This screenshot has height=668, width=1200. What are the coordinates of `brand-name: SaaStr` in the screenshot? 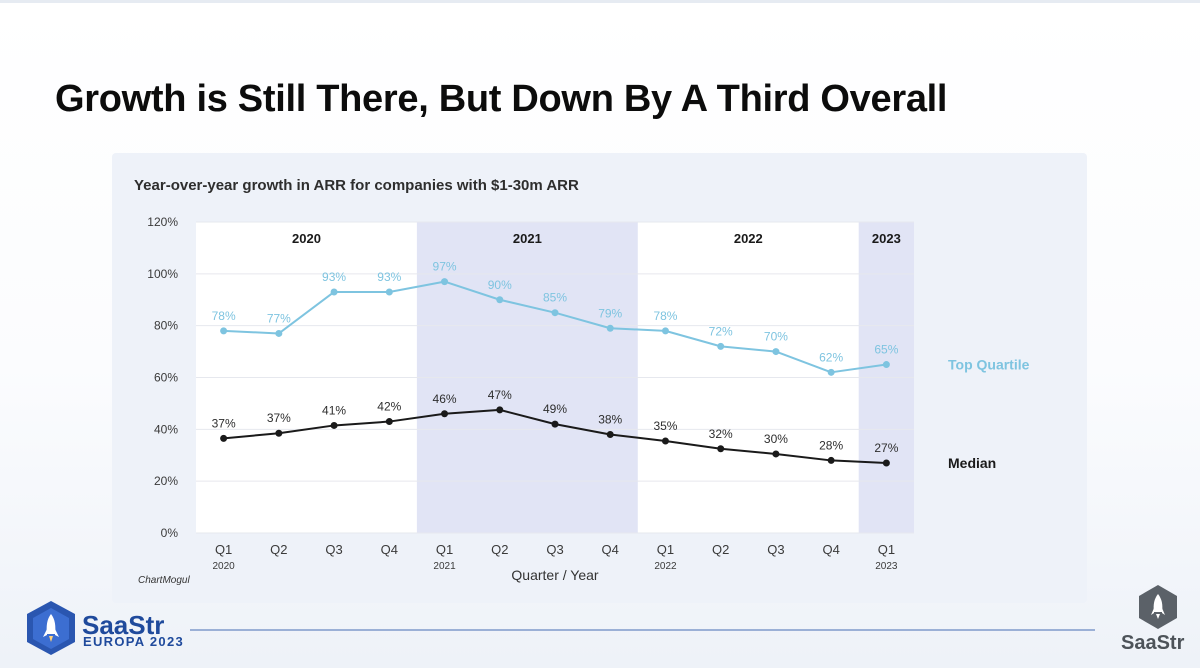 It's located at (123, 625).